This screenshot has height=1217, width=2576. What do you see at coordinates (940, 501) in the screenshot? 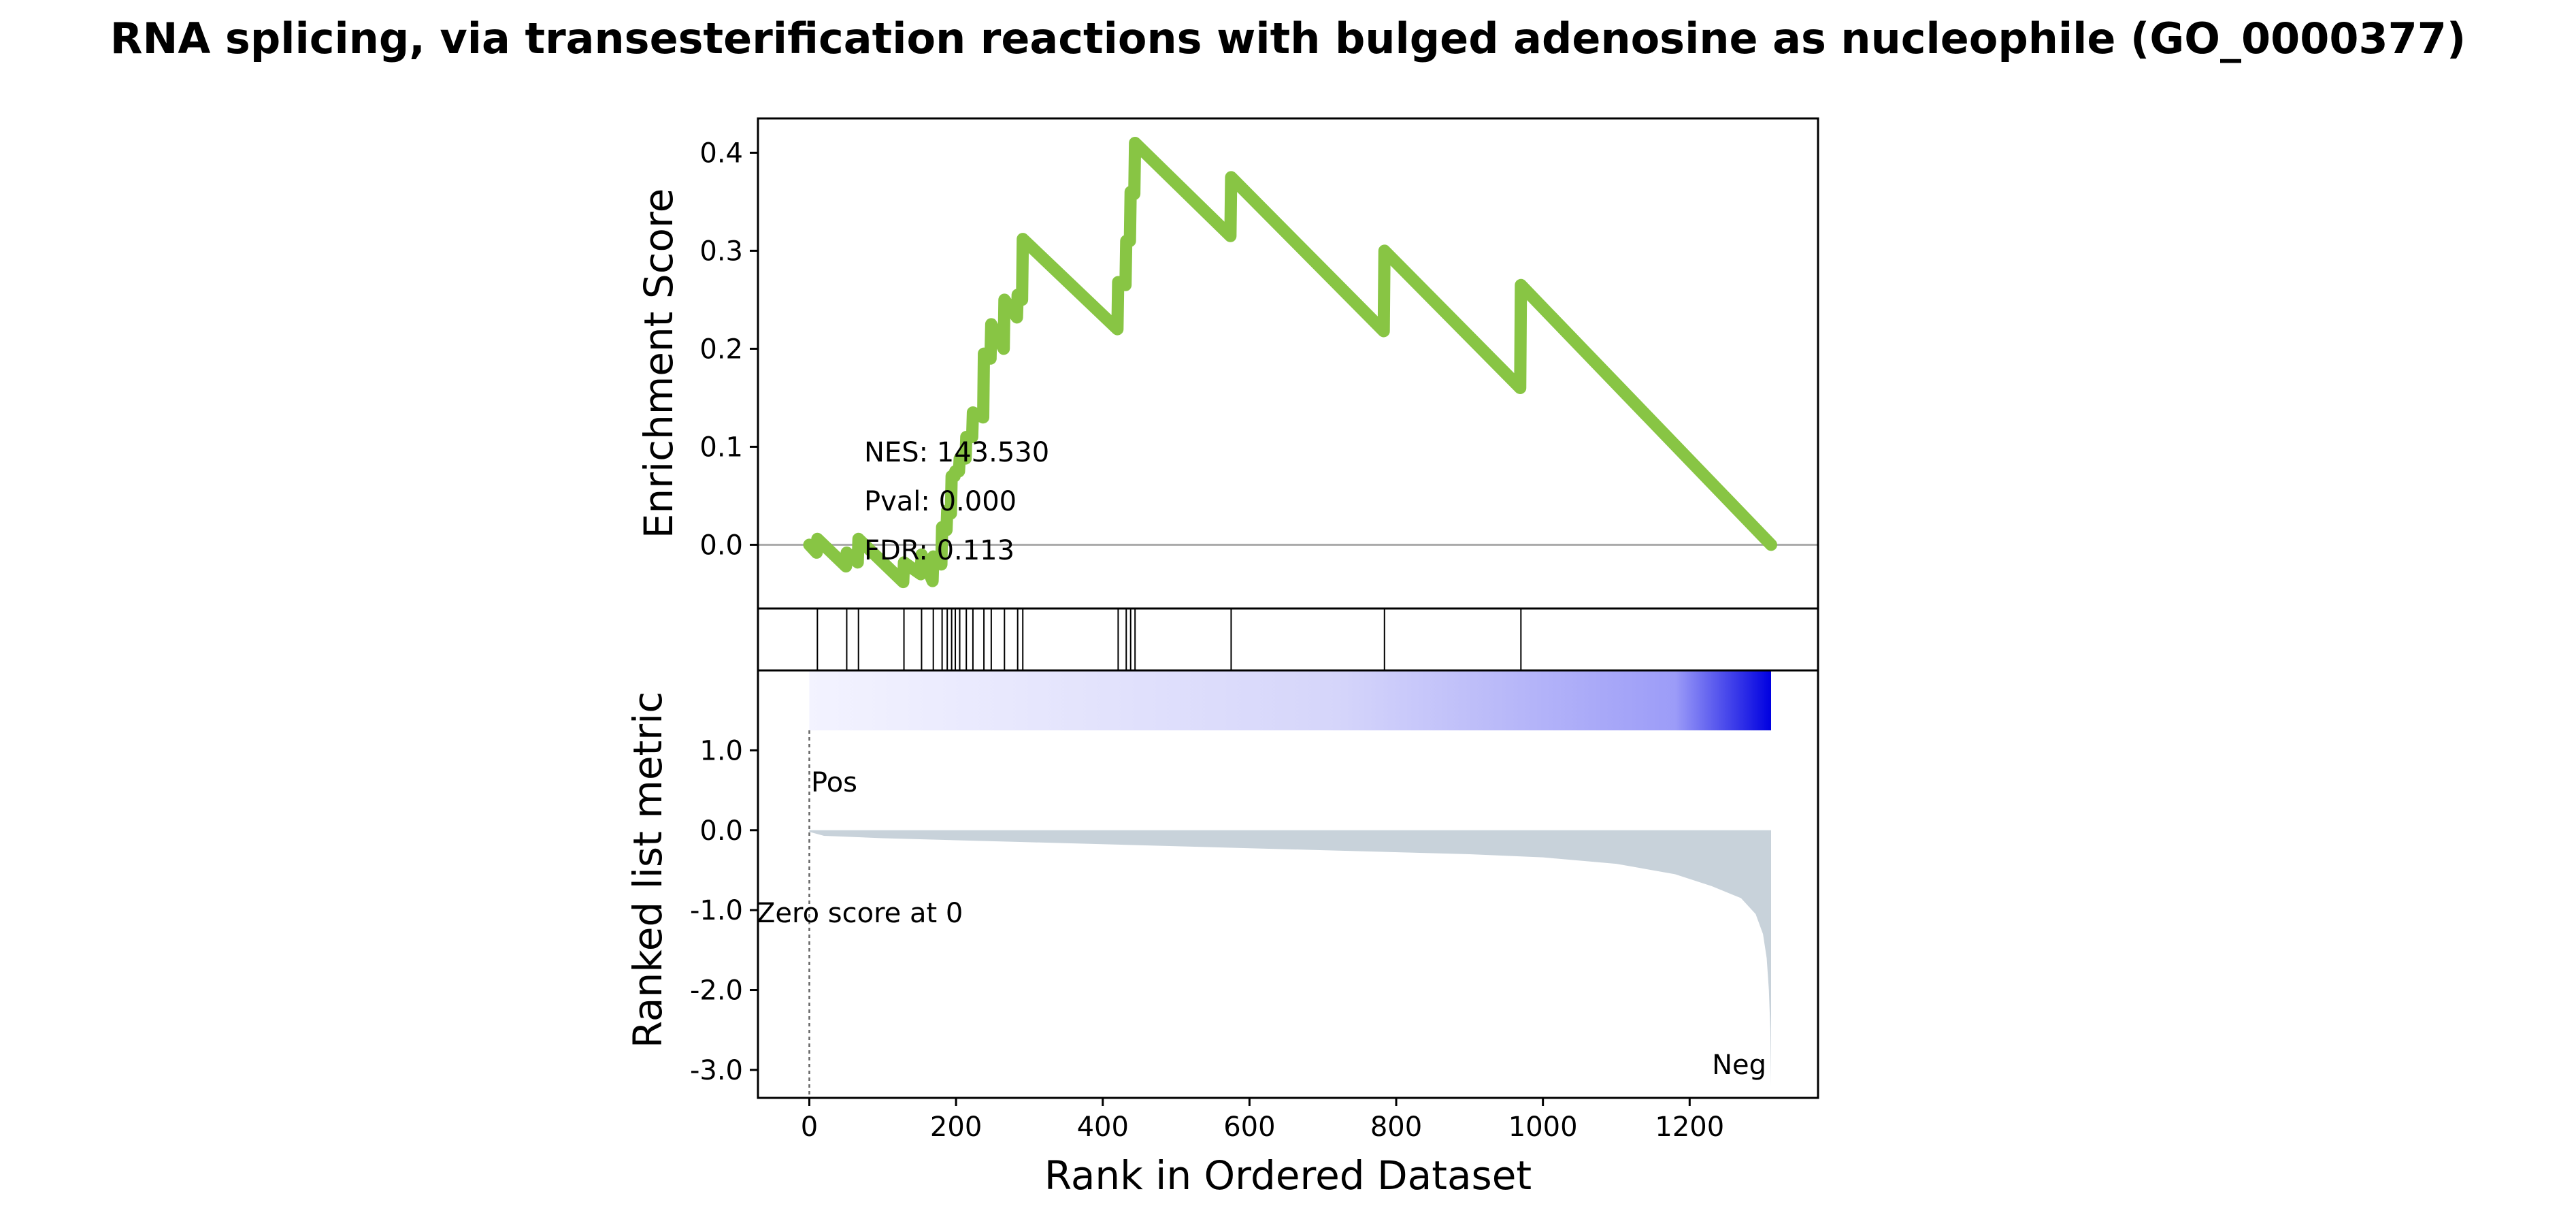
I see `pval-annotation: Pval: 0.000` at bounding box center [940, 501].